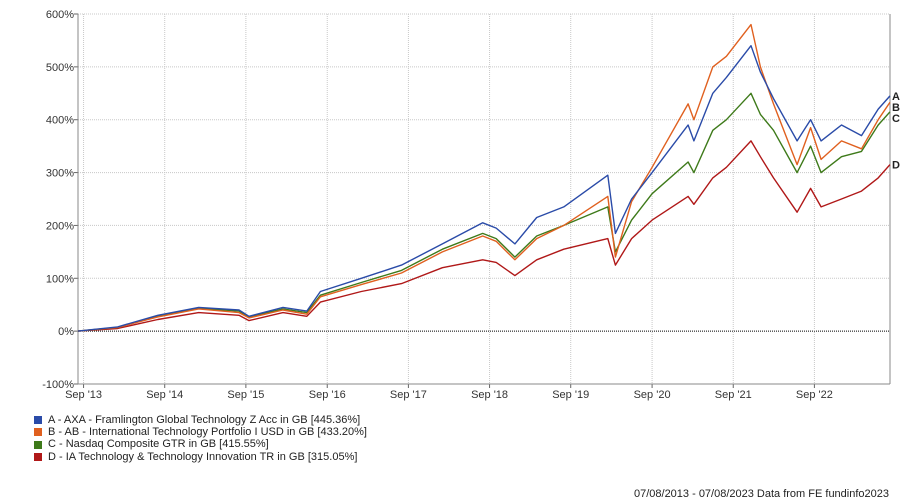  Describe the element at coordinates (814, 395) in the screenshot. I see `x-tick-label: Sep '22` at that location.